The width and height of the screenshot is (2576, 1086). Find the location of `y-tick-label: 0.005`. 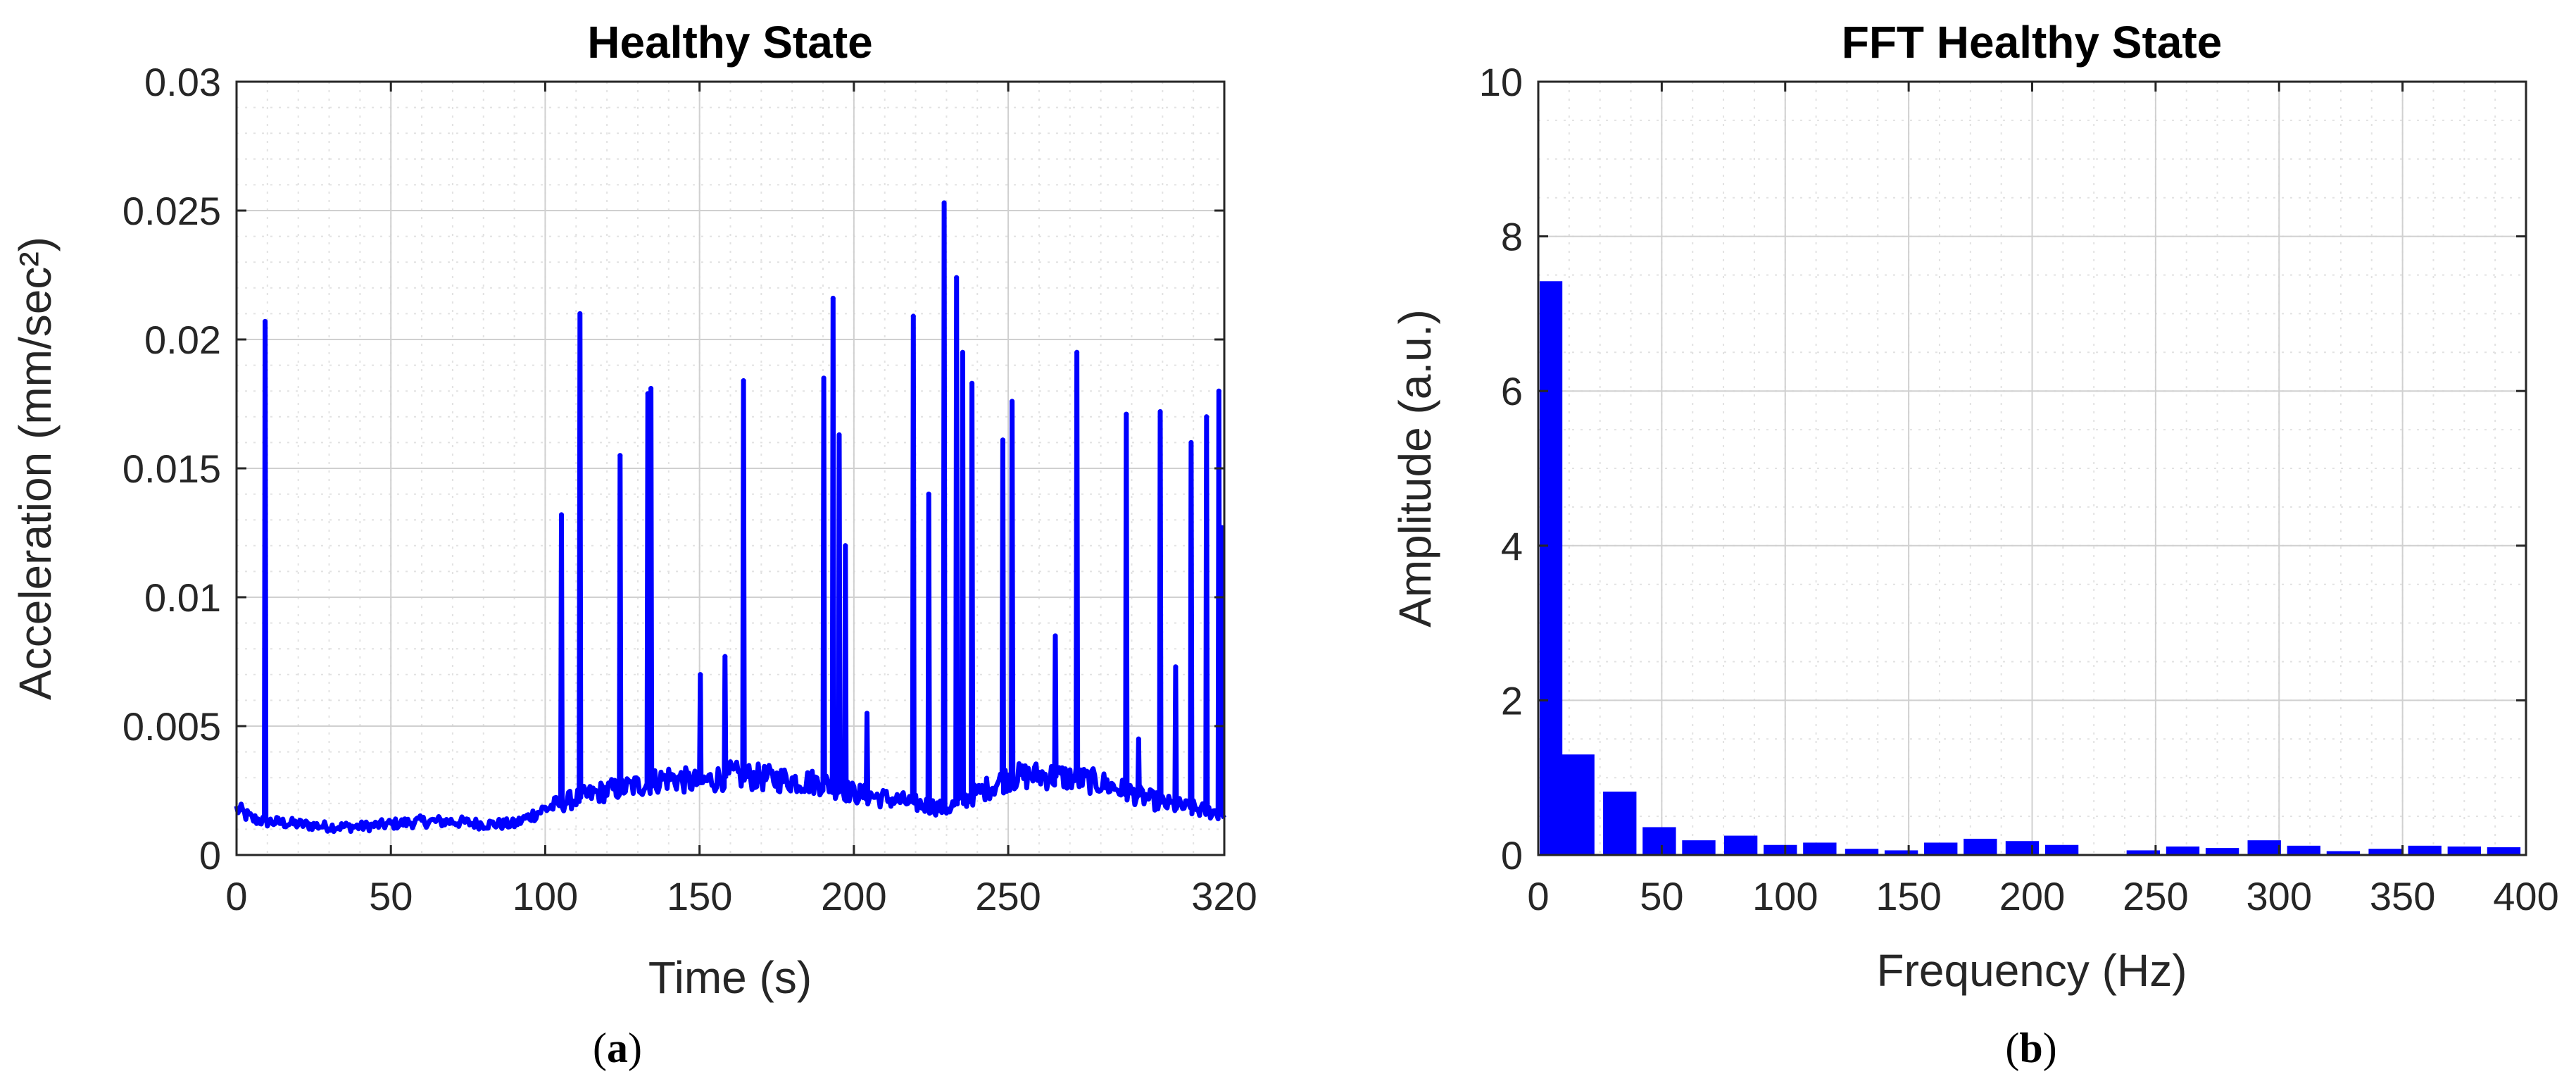

y-tick-label: 0.005 is located at coordinates (172, 727).